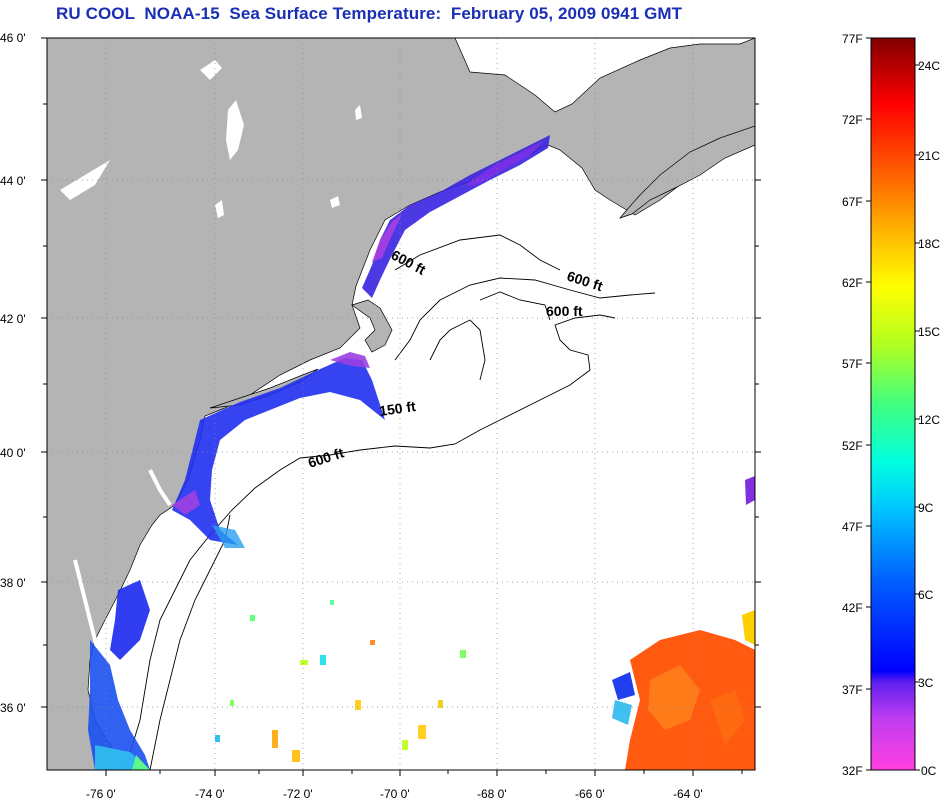 Image resolution: width=944 pixels, height=809 pixels. What do you see at coordinates (926, 508) in the screenshot?
I see `cb-c-label: 9C` at bounding box center [926, 508].